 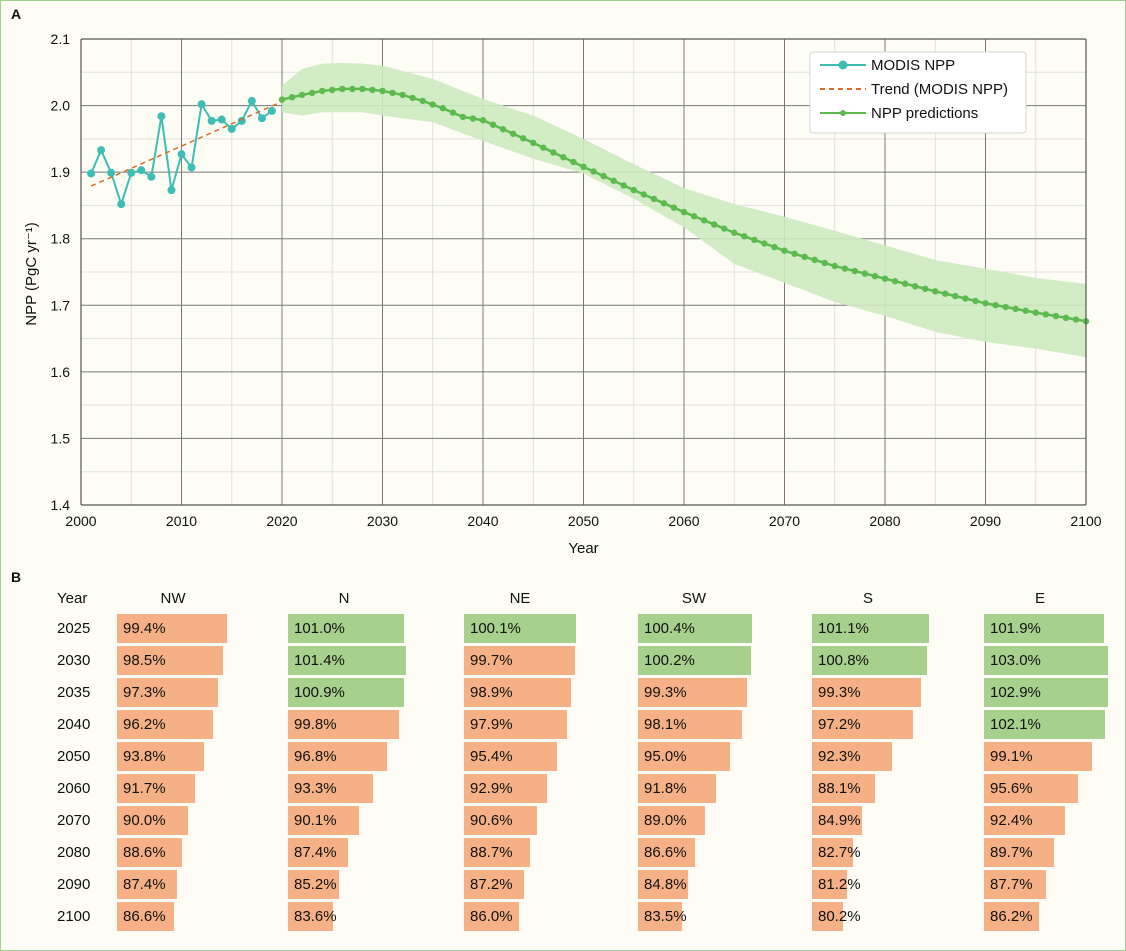 I want to click on modis-trend-line, so click(x=186, y=143).